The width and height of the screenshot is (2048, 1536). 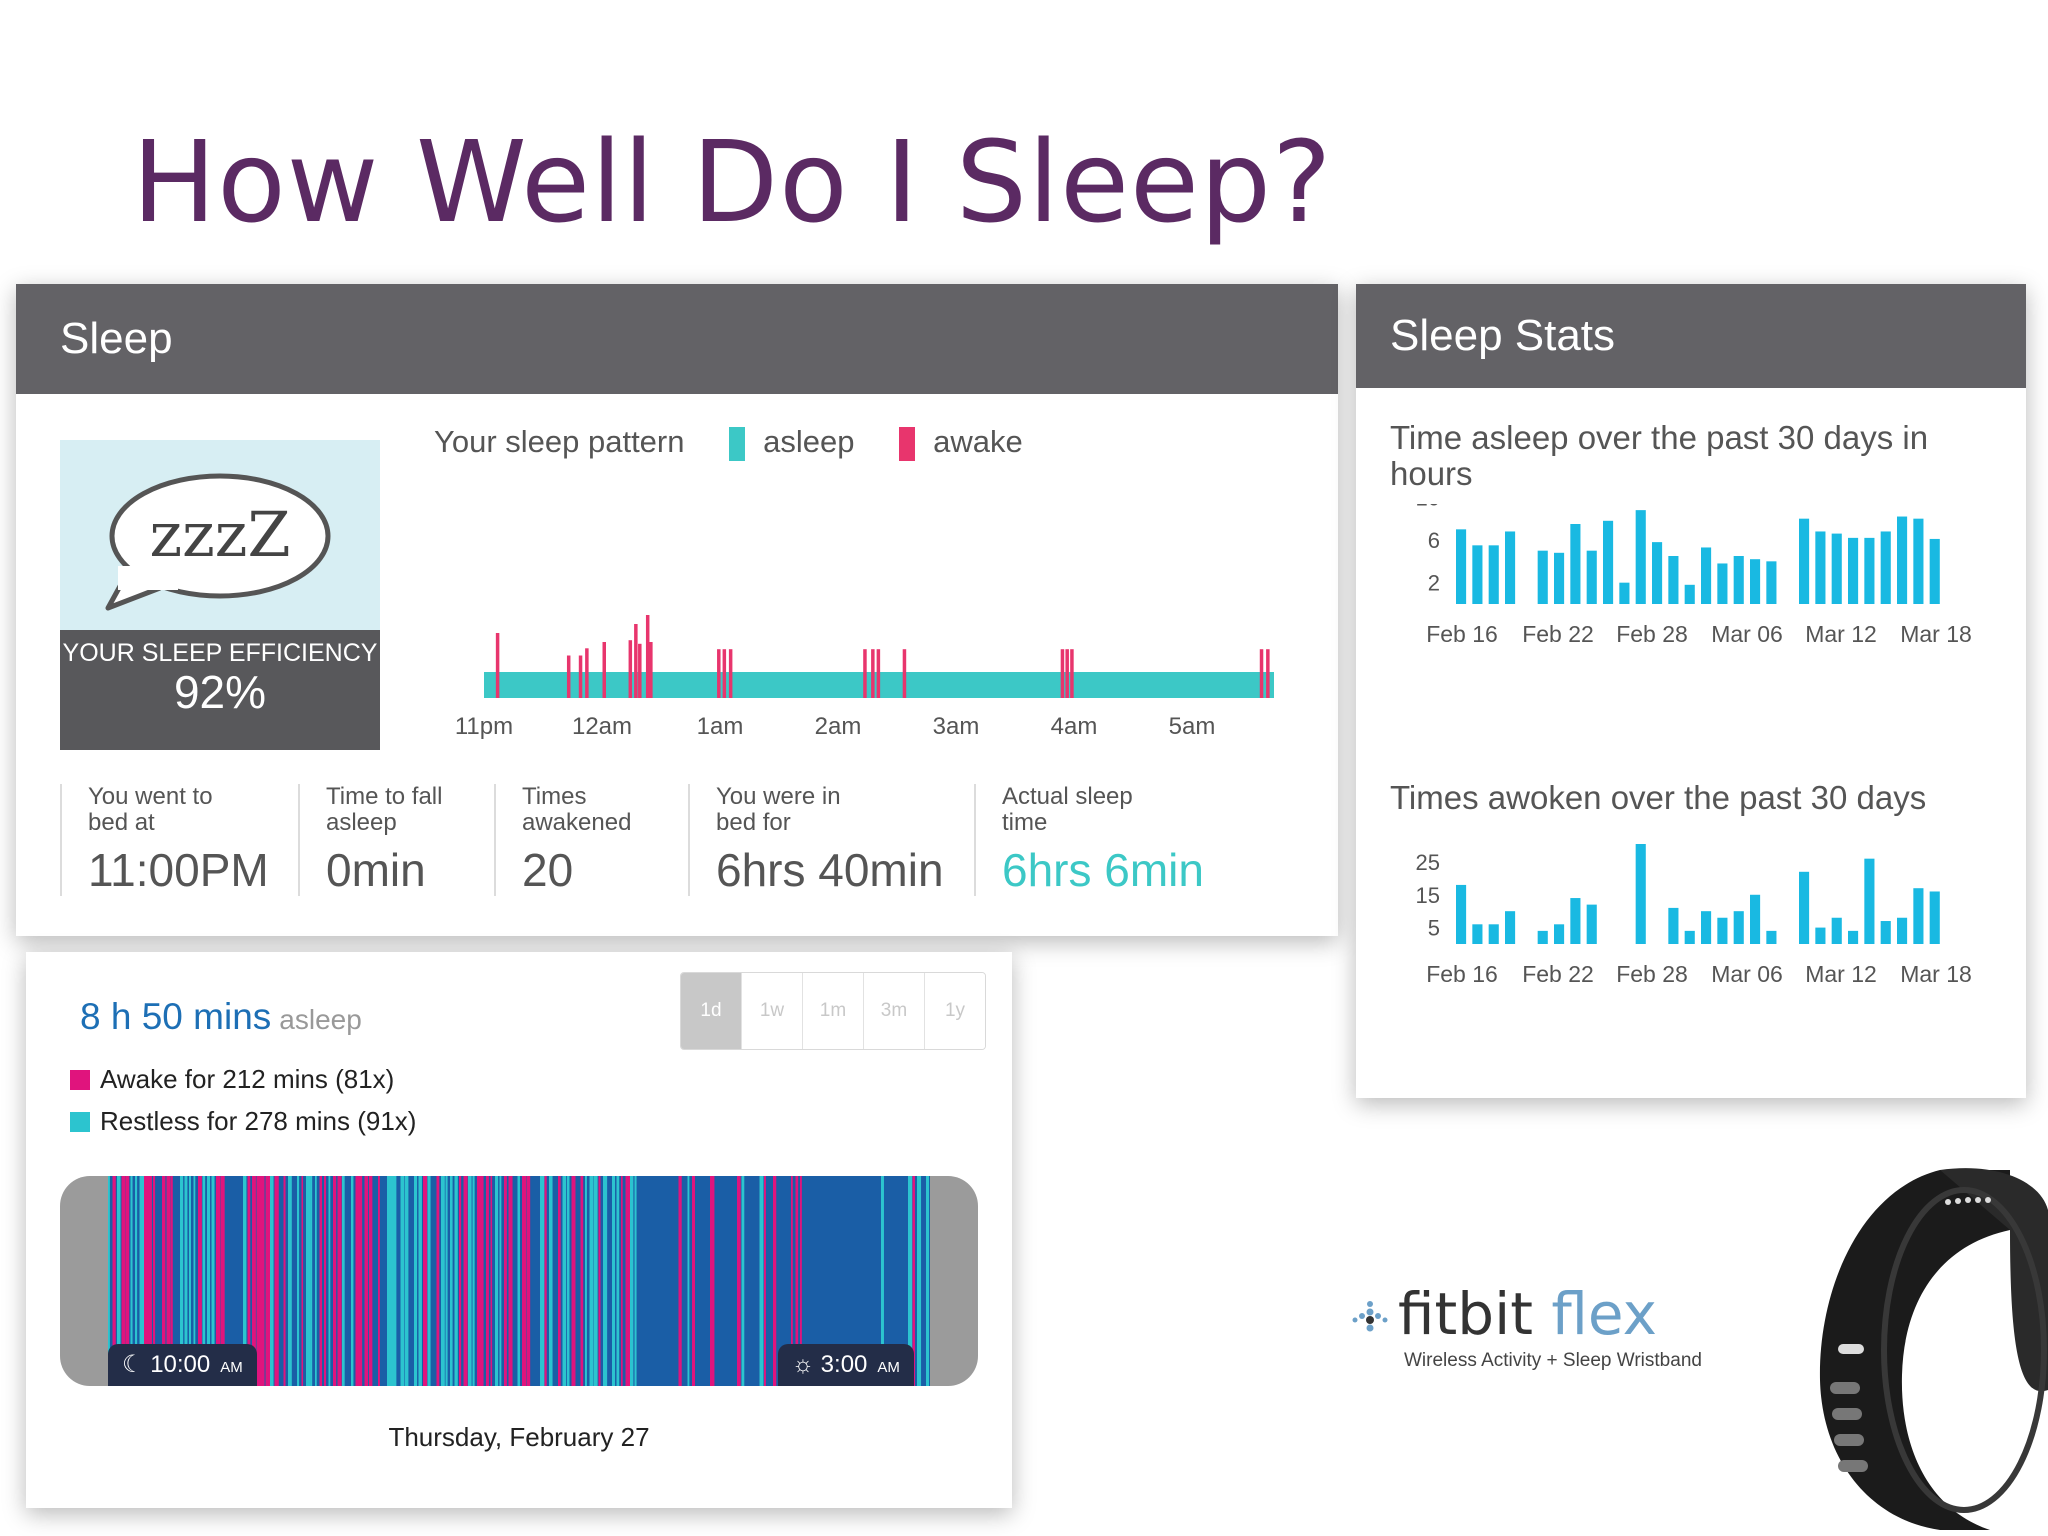 What do you see at coordinates (1694, 575) in the screenshot?
I see `asleep-30-day-chart: 10 6 2 Feb 16 Feb 22 Feb 28 Mar 06 Mar 12 Mar 18` at bounding box center [1694, 575].